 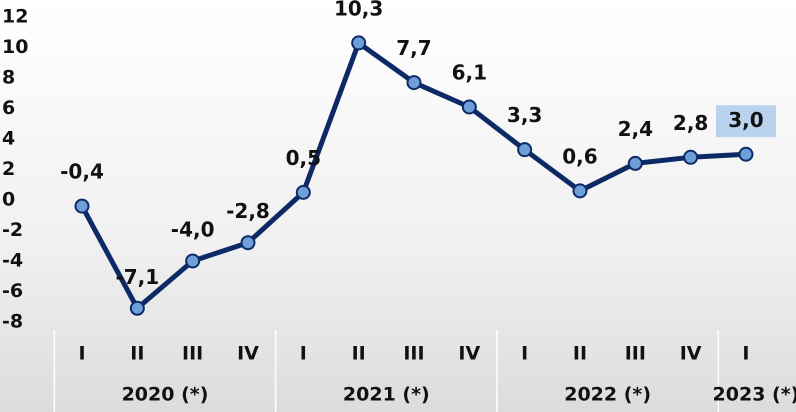 I want to click on y-tick-label: 12, so click(x=15, y=17).